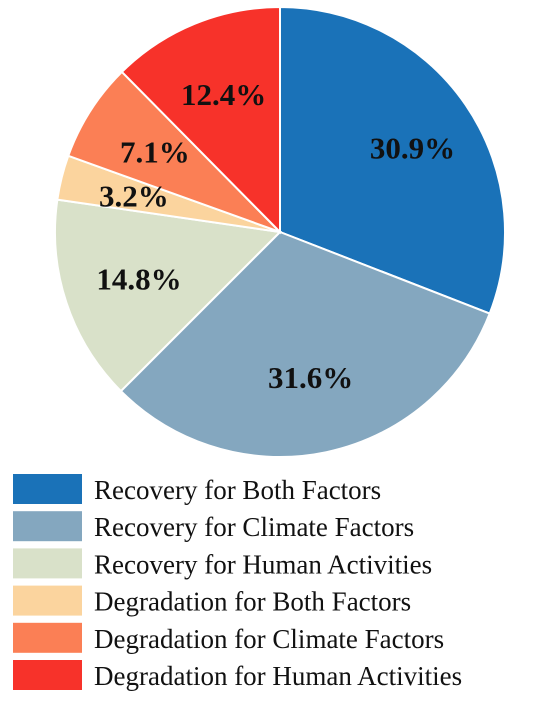 Image resolution: width=550 pixels, height=722 pixels. Describe the element at coordinates (310, 377) in the screenshot. I see `slice-value-label: 31.6%` at that location.